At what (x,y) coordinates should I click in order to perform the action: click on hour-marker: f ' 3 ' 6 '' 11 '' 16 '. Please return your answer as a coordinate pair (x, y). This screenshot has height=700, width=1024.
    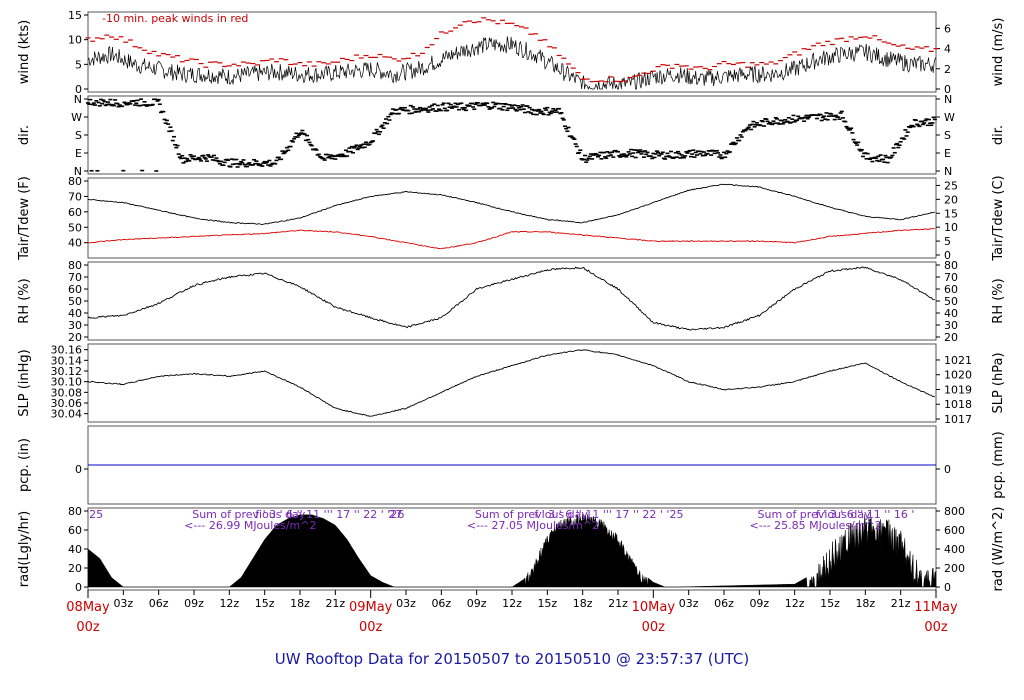
    Looking at the image, I should click on (865, 514).